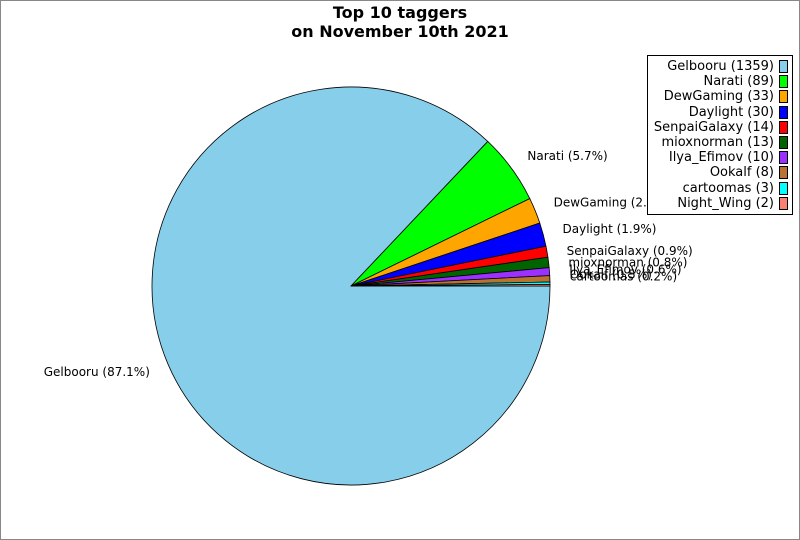 The width and height of the screenshot is (800, 540). What do you see at coordinates (713, 127) in the screenshot?
I see `legend-label: SenpaiGalaxy (14)` at bounding box center [713, 127].